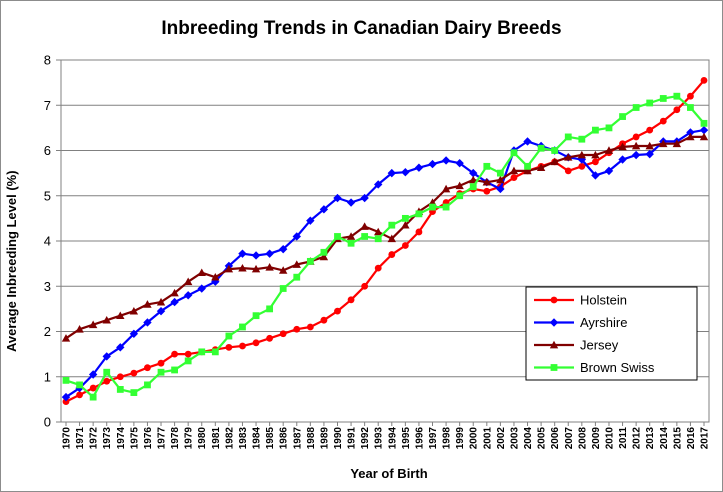 Image resolution: width=723 pixels, height=492 pixels. Describe the element at coordinates (270, 438) in the screenshot. I see `x-tick-label: 1985` at that location.